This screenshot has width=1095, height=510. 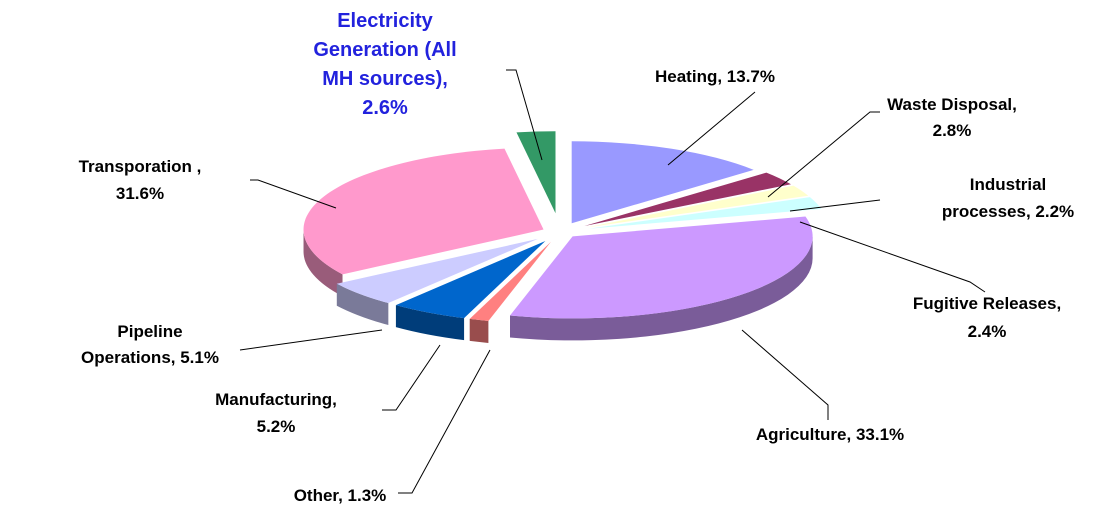 I want to click on data-label: Fugitive Releases, 2.4%, so click(x=987, y=317).